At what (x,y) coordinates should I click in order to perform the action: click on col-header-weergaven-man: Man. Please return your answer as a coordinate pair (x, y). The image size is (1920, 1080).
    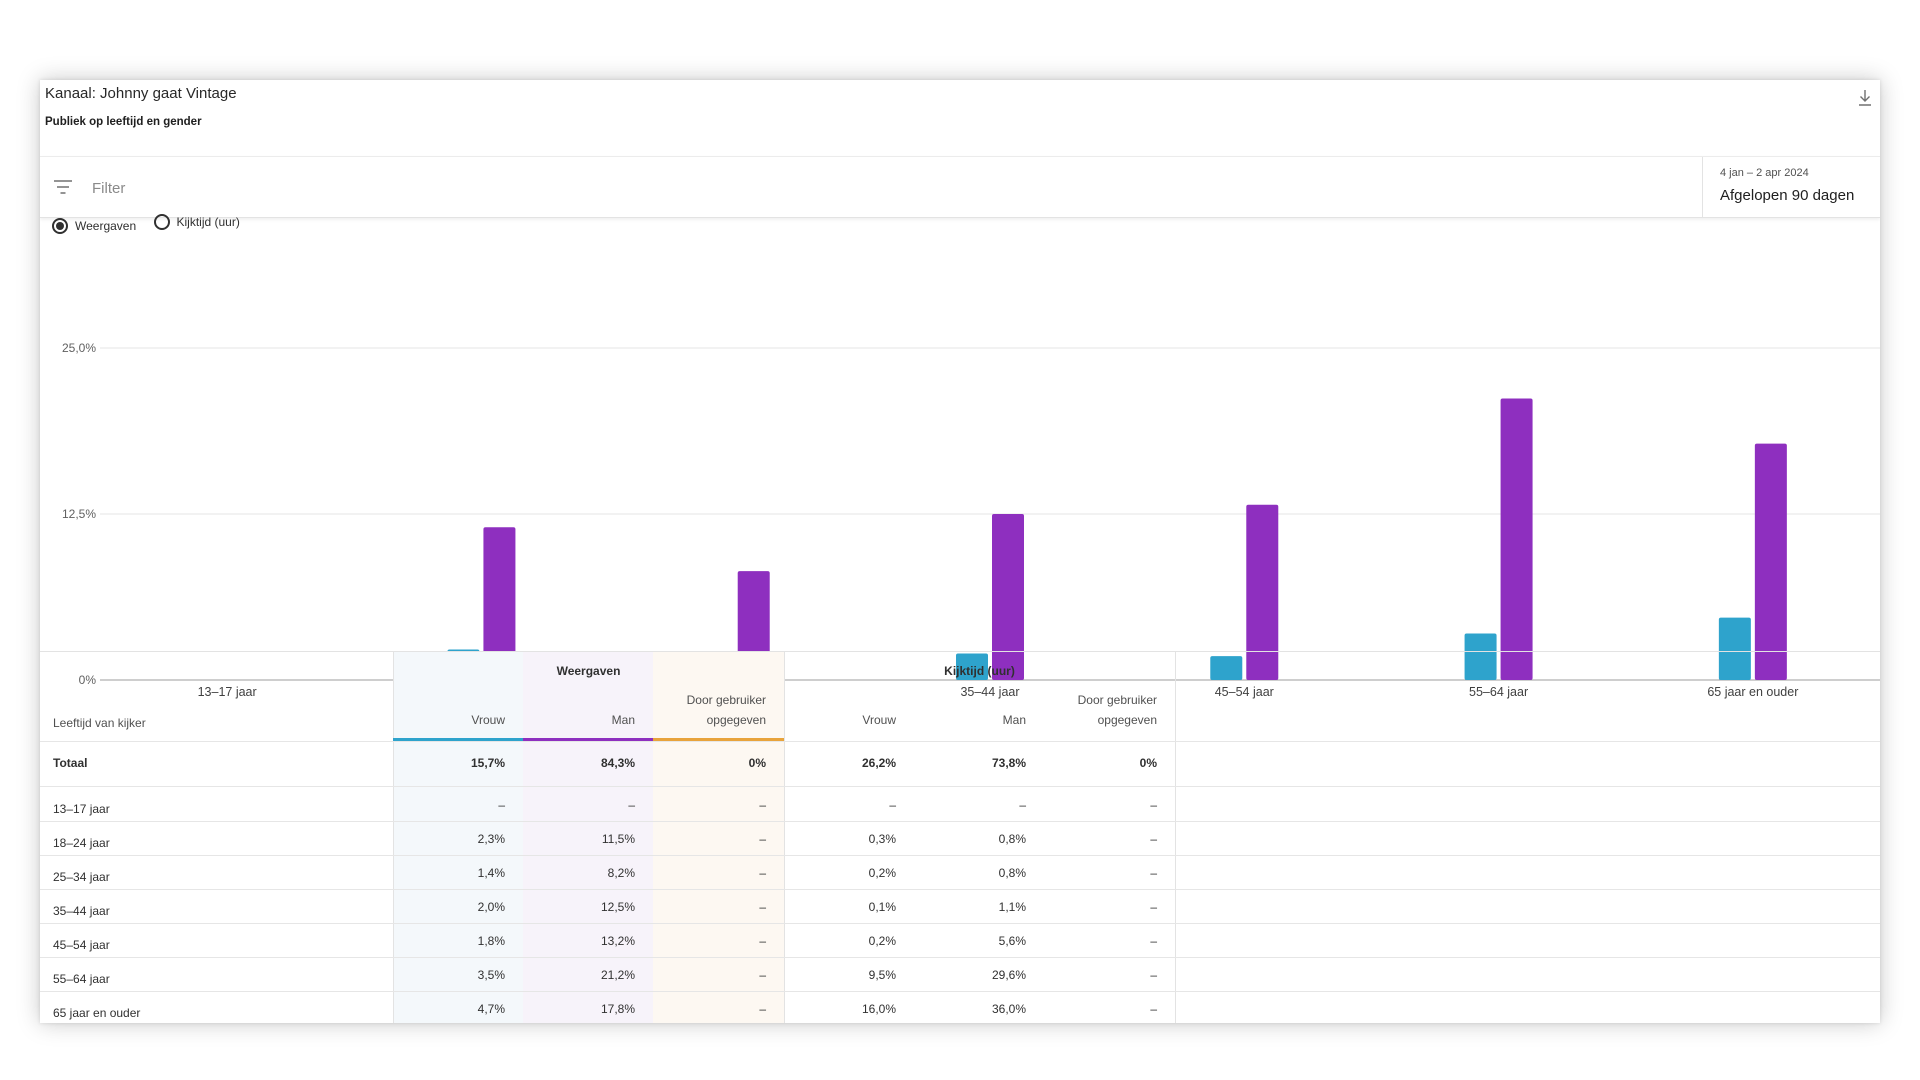
    Looking at the image, I should click on (623, 720).